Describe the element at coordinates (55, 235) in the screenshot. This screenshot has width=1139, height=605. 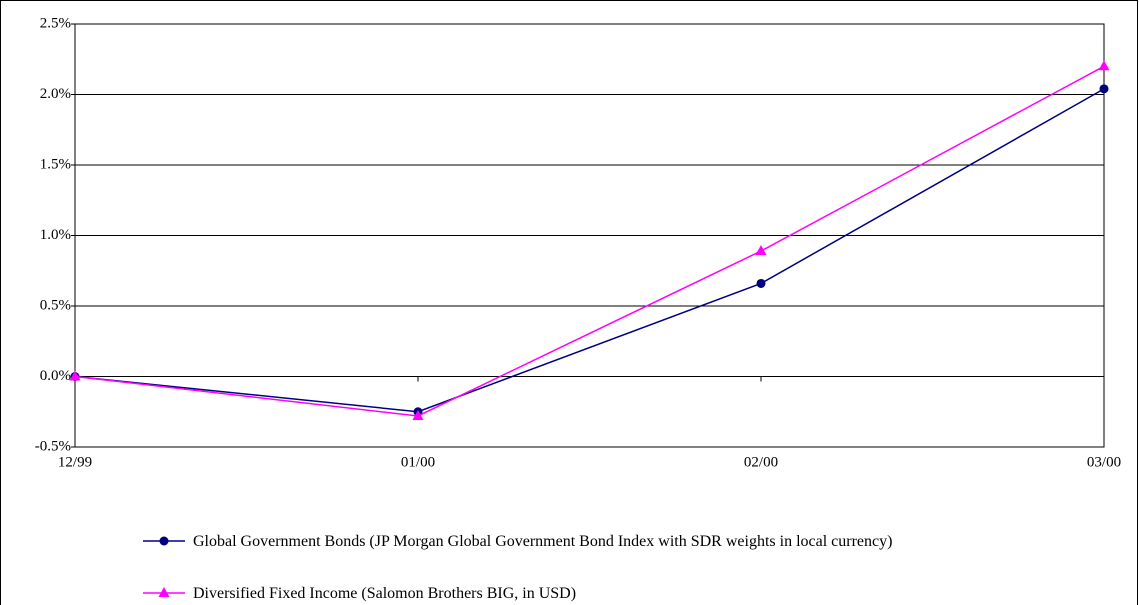
I see `y-tick-label: 1.0%` at that location.